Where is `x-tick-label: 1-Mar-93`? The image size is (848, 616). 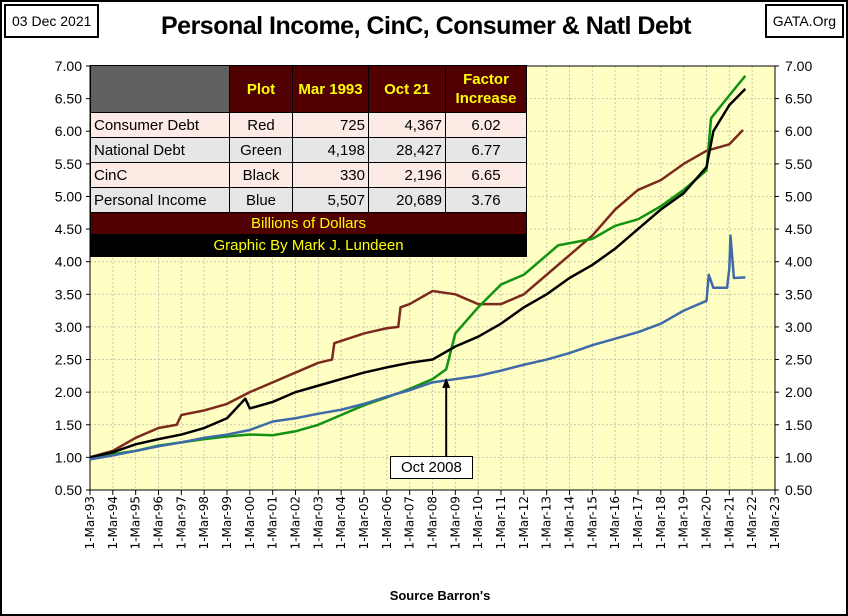 x-tick-label: 1-Mar-93 is located at coordinates (90, 522).